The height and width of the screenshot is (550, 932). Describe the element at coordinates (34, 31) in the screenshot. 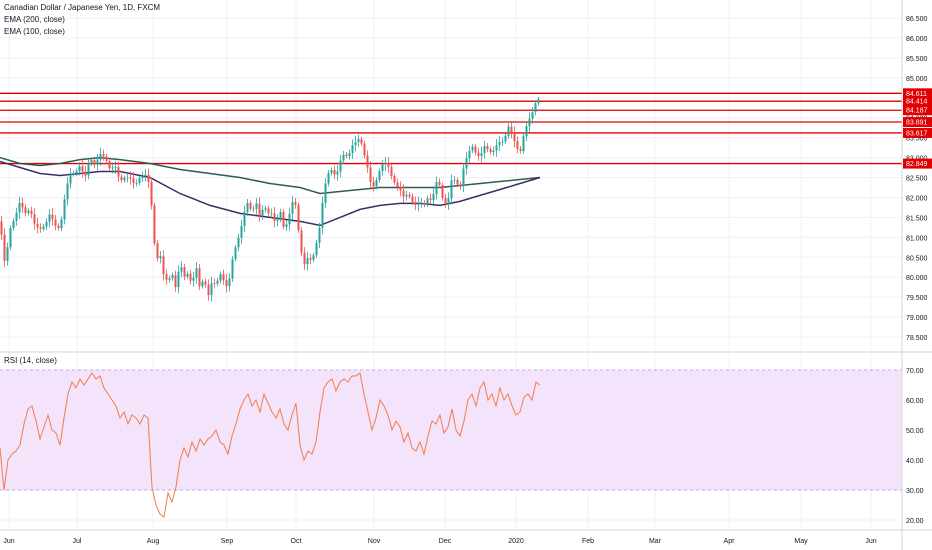

I see `ema100-legend: EMA (100, close)` at that location.